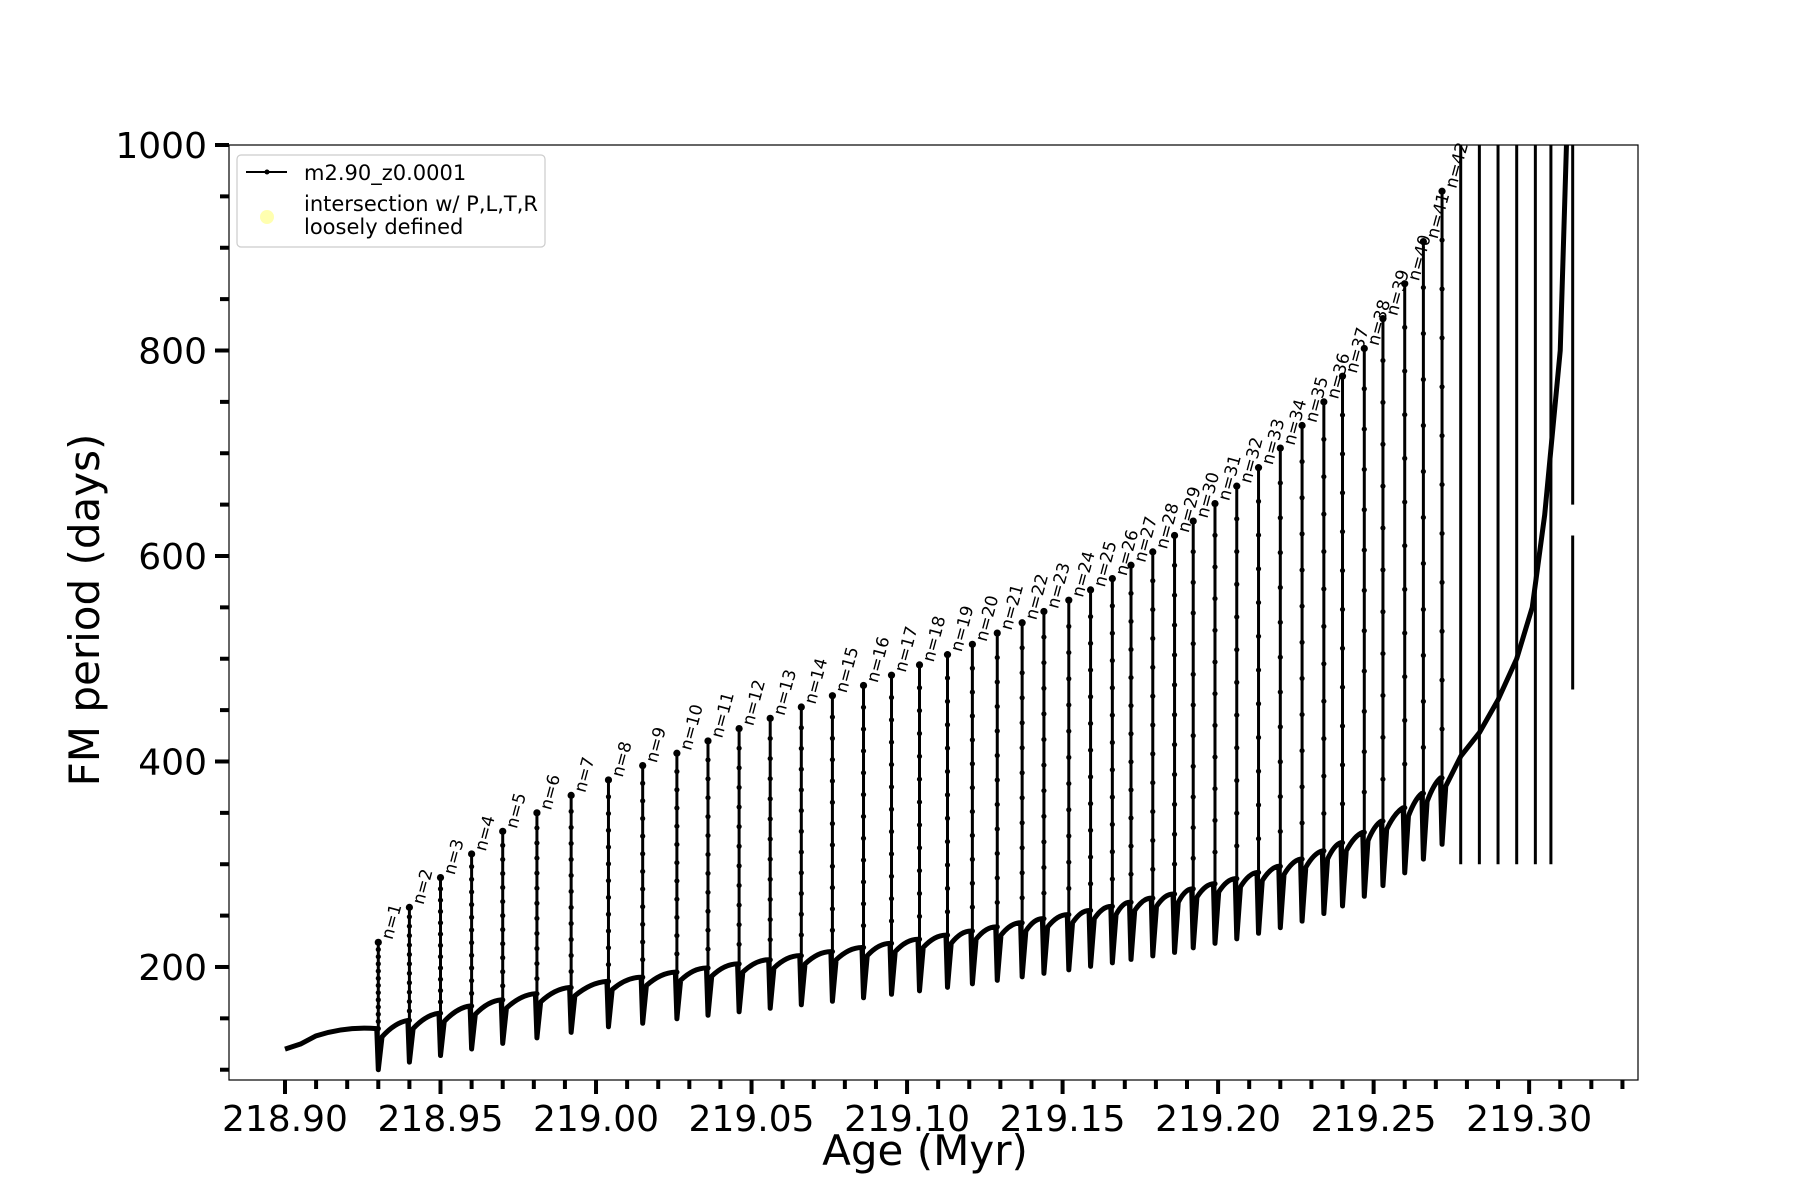 The height and width of the screenshot is (1200, 1800). Describe the element at coordinates (285, 1119) in the screenshot. I see `x-tick-label: 218.90` at that location.